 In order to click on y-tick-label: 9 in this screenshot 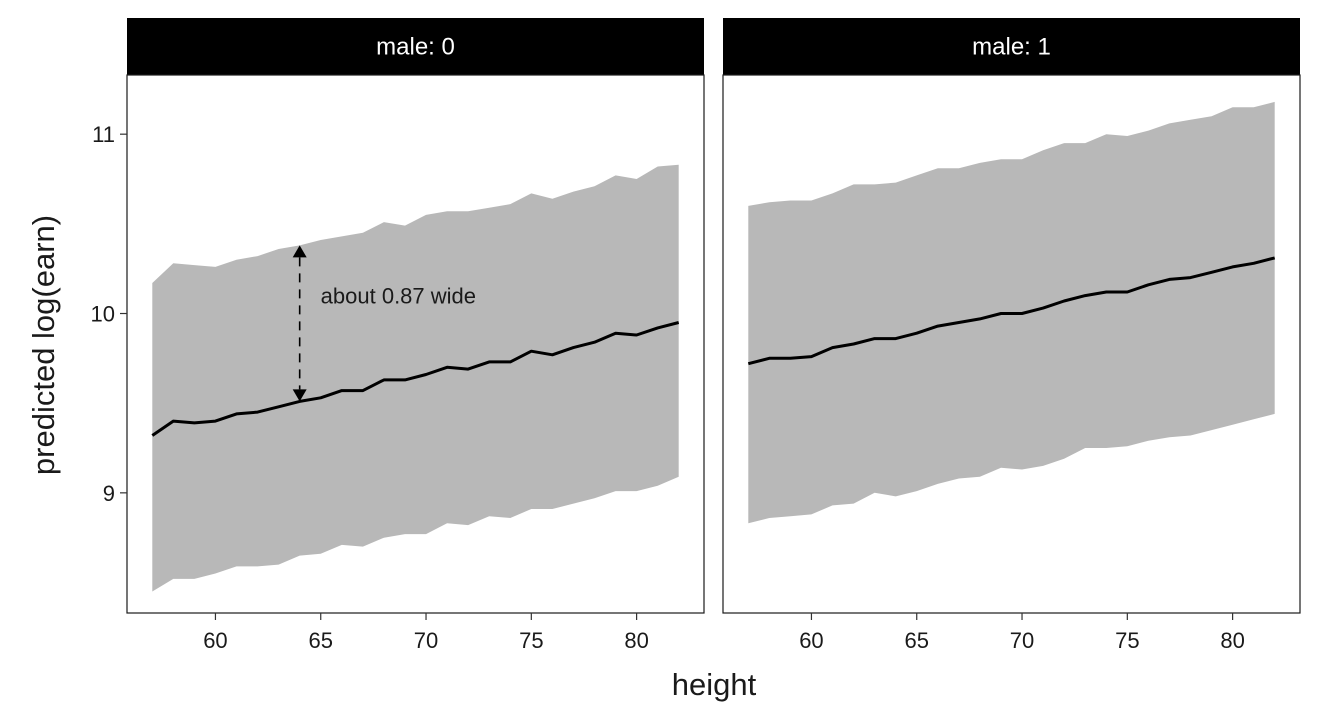, I will do `click(109, 493)`.